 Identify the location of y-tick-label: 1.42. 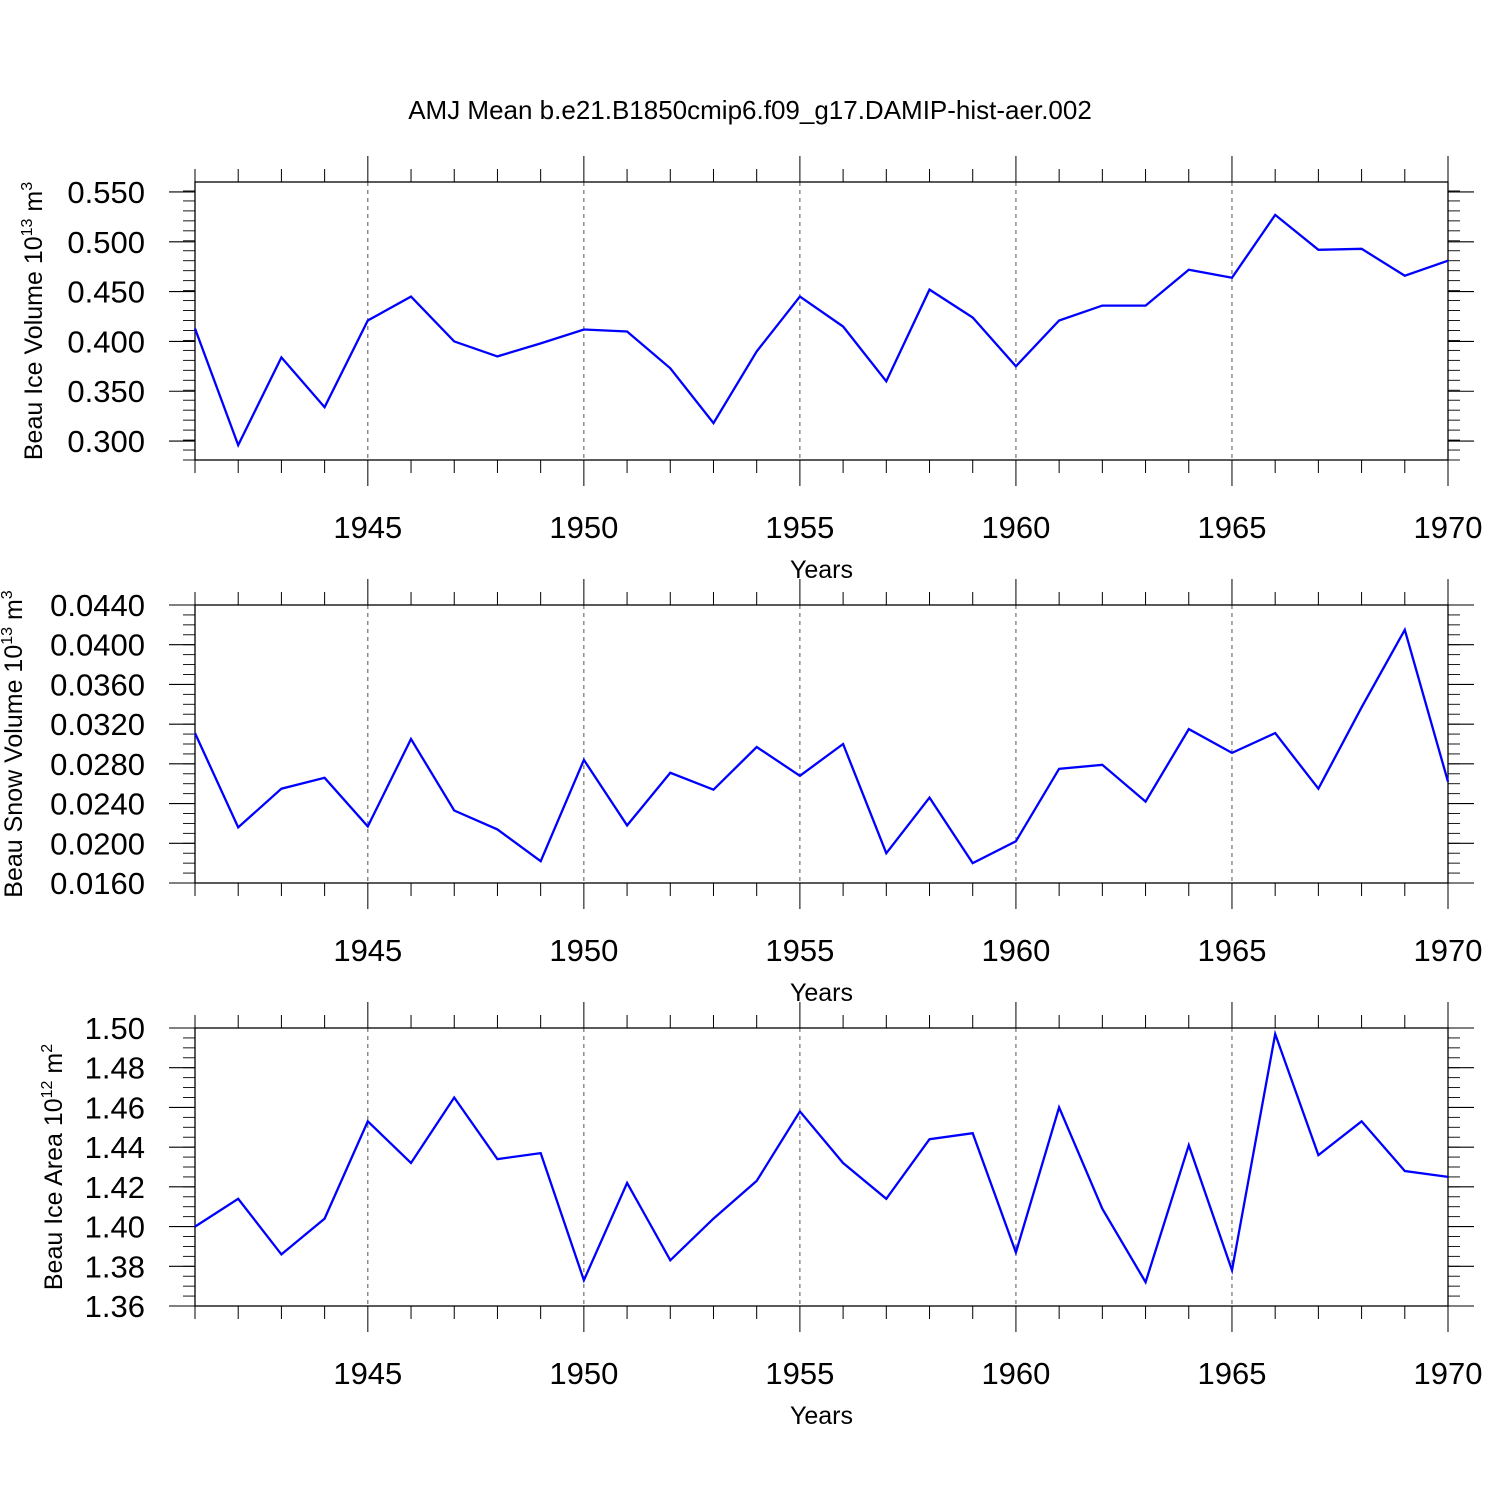
(115, 1187).